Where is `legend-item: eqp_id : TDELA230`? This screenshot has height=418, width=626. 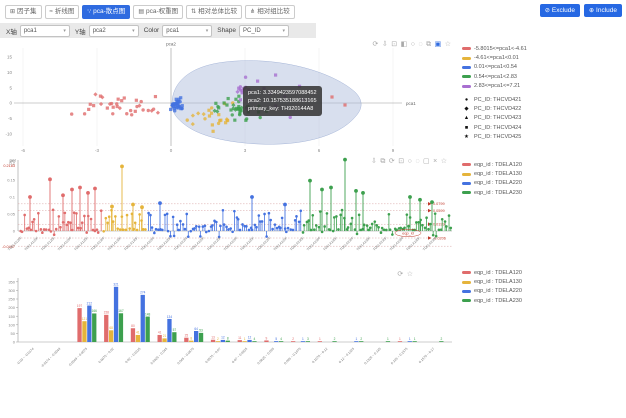 legend-item: eqp_id : TDELA230 is located at coordinates (492, 300).